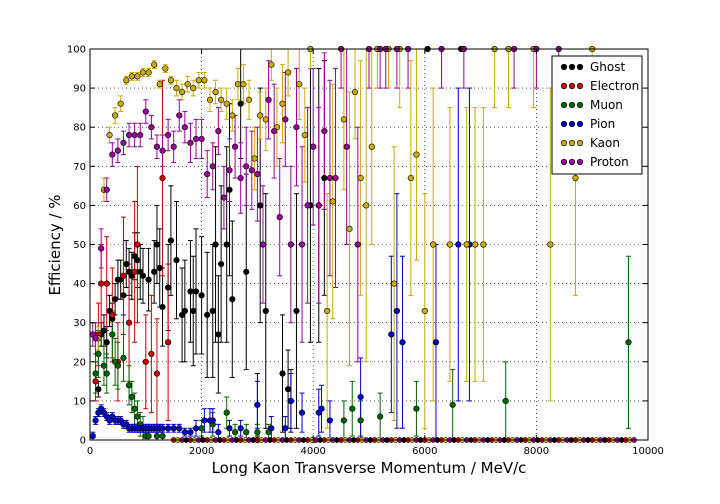 The width and height of the screenshot is (720, 504). I want to click on y-tick-label: 100, so click(76, 50).